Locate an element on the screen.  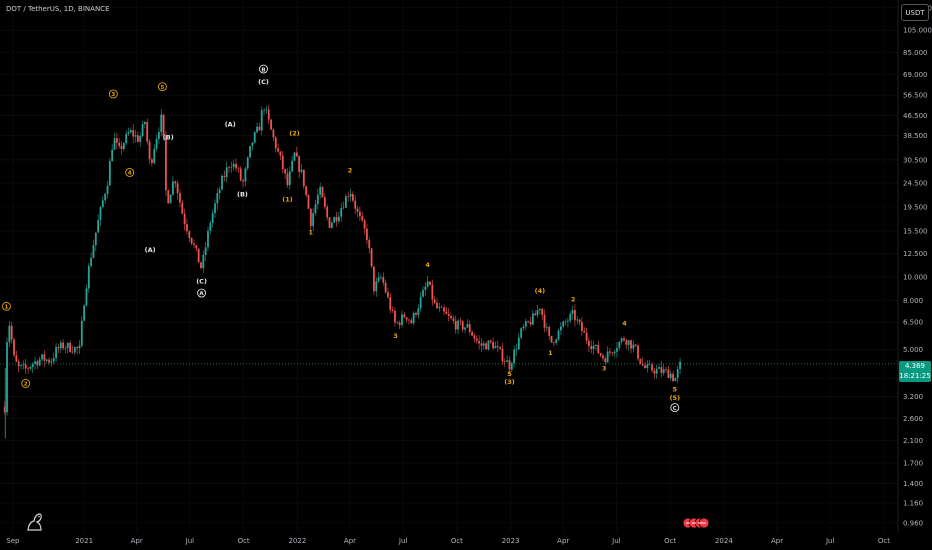
economic-events-icon is located at coordinates (696, 523).